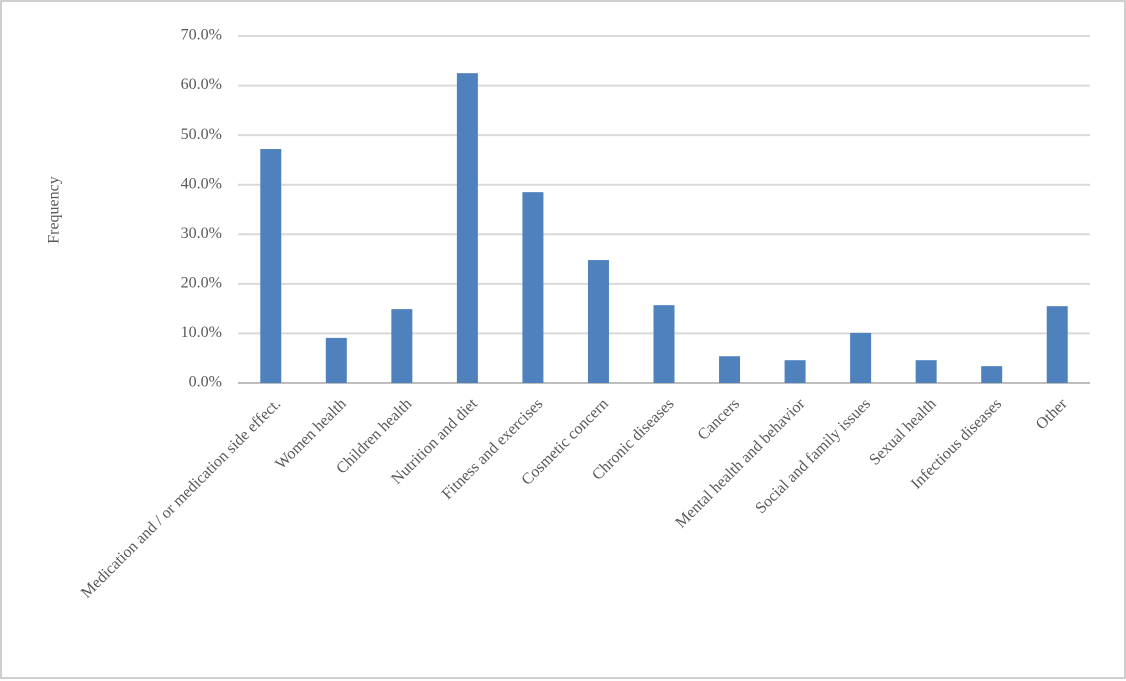 The width and height of the screenshot is (1126, 681). I want to click on y-axis-label: Frequency, so click(54, 210).